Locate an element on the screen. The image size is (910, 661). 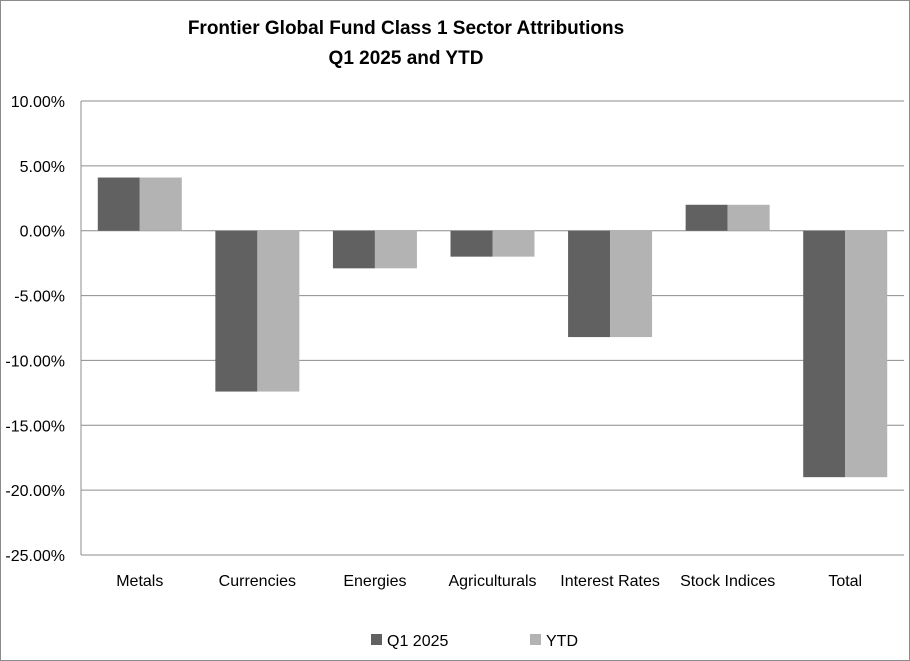
legend: Q1 2025 YTD is located at coordinates (474, 641).